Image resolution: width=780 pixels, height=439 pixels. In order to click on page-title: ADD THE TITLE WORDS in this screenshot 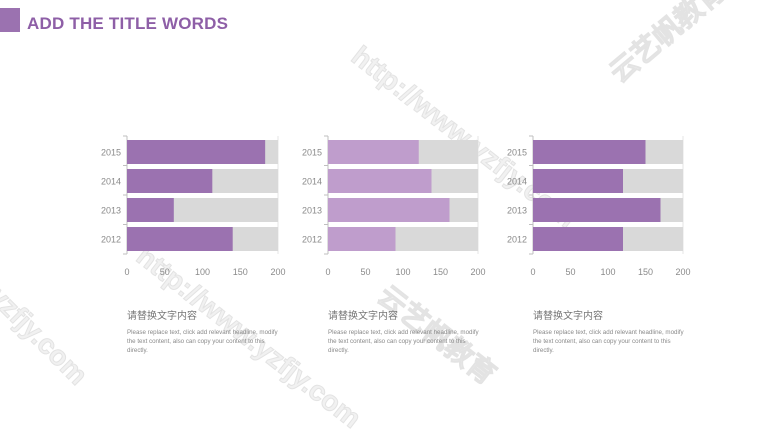, I will do `click(128, 23)`.